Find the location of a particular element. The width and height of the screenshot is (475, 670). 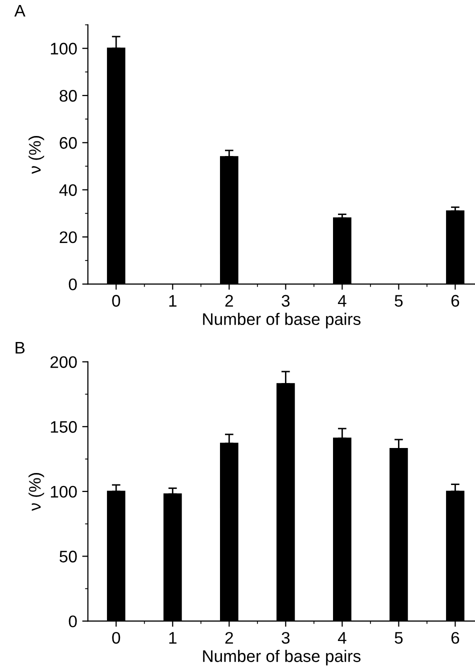

y-tick-label: 60 is located at coordinates (68, 143).